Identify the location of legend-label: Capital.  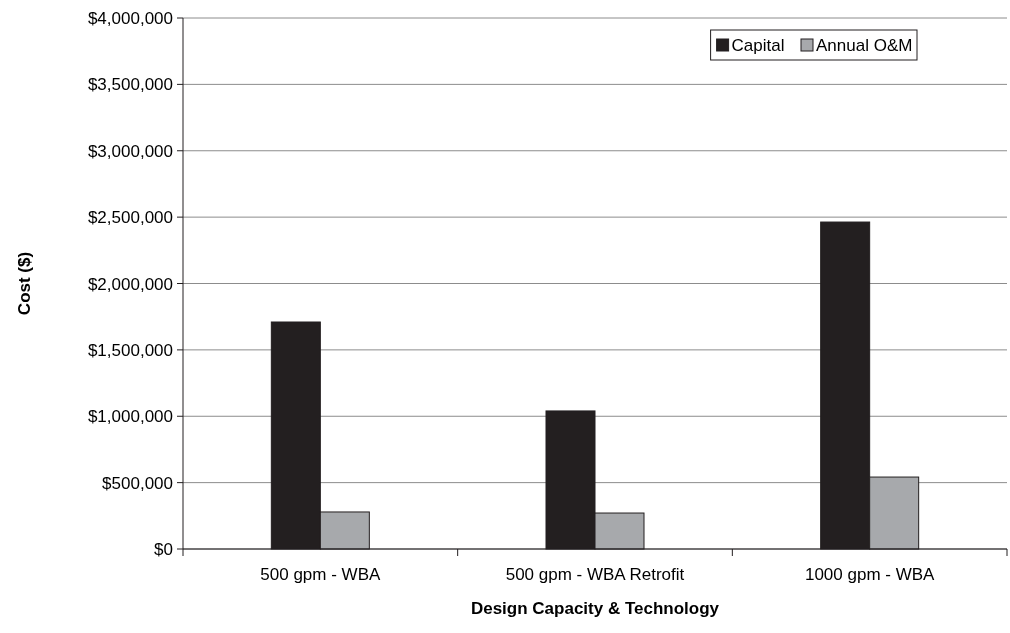
(758, 45).